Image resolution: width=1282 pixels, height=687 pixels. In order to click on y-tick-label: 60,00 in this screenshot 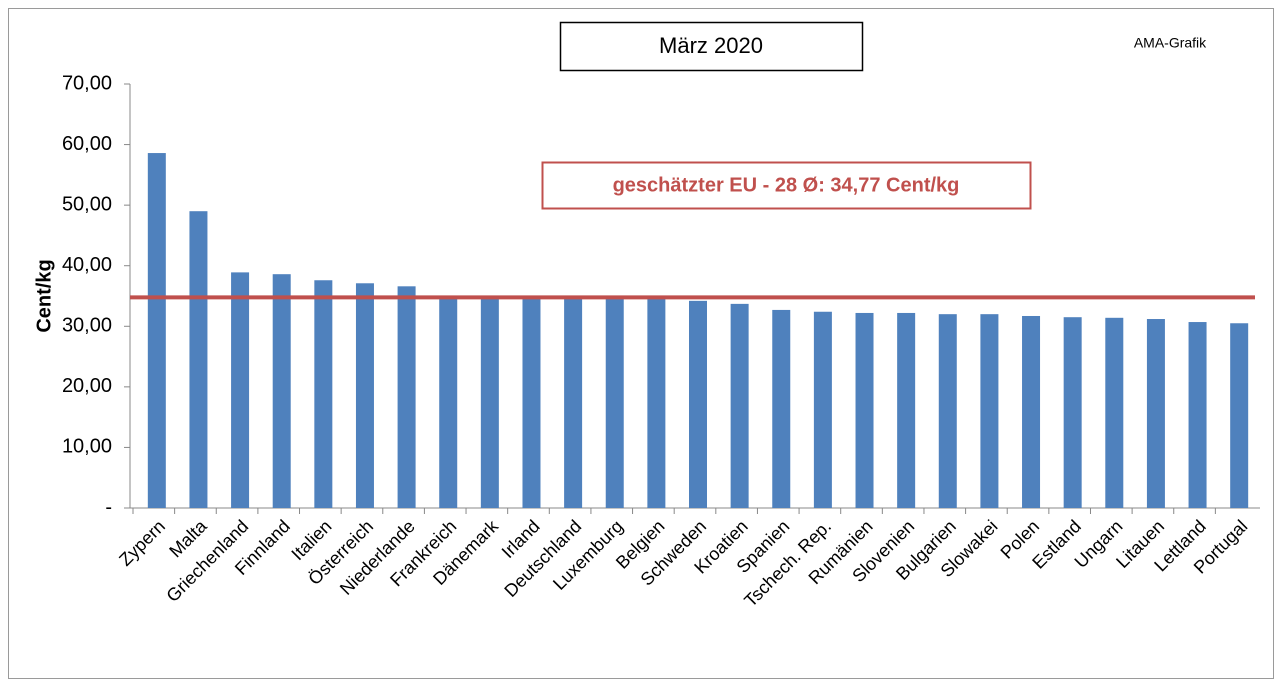, I will do `click(87, 144)`.